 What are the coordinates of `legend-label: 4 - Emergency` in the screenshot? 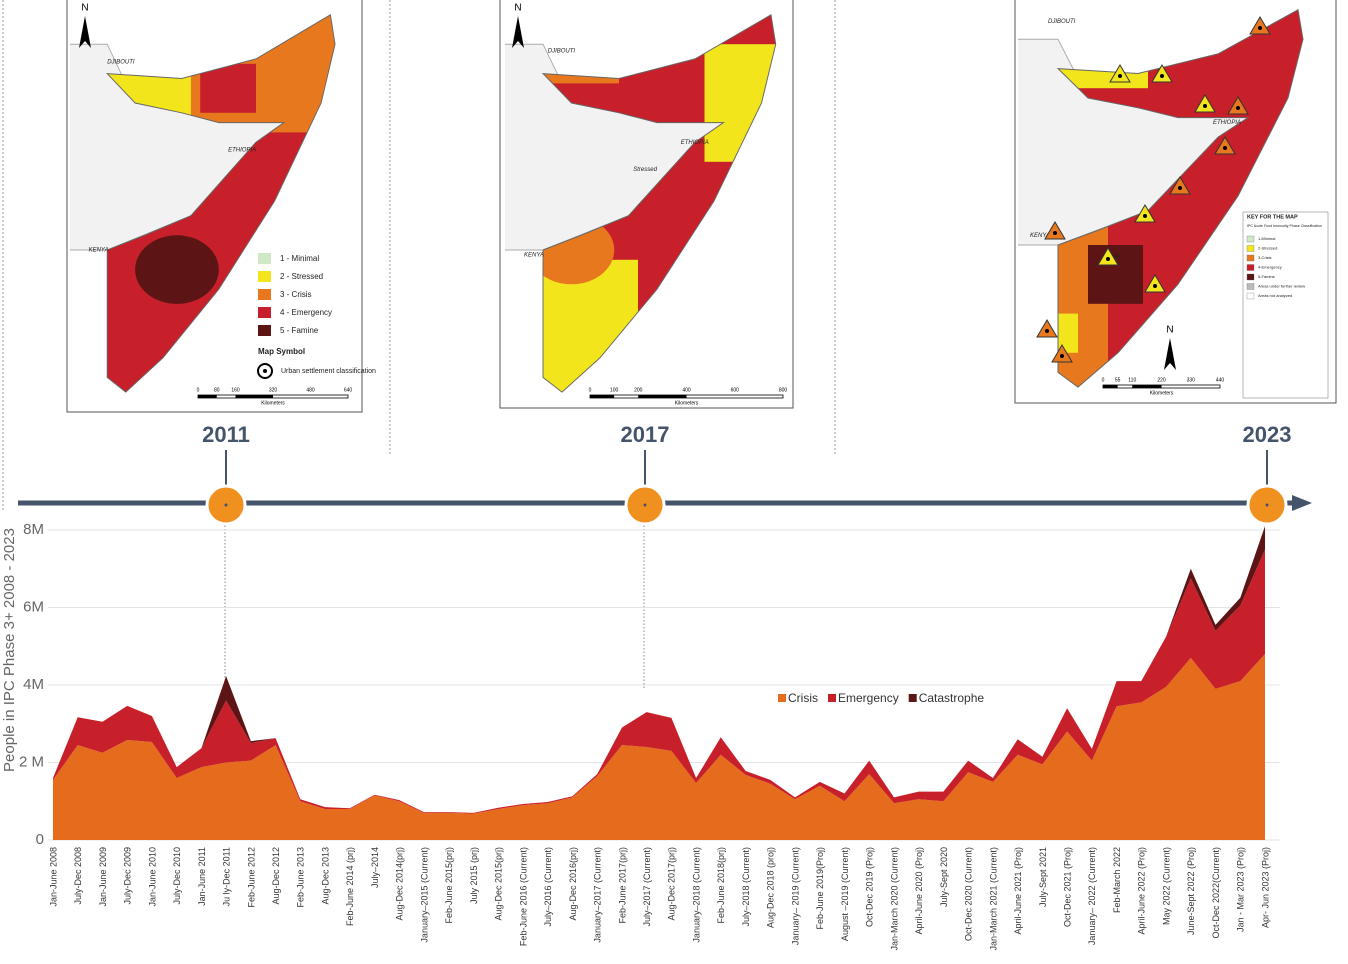 It's located at (306, 312).